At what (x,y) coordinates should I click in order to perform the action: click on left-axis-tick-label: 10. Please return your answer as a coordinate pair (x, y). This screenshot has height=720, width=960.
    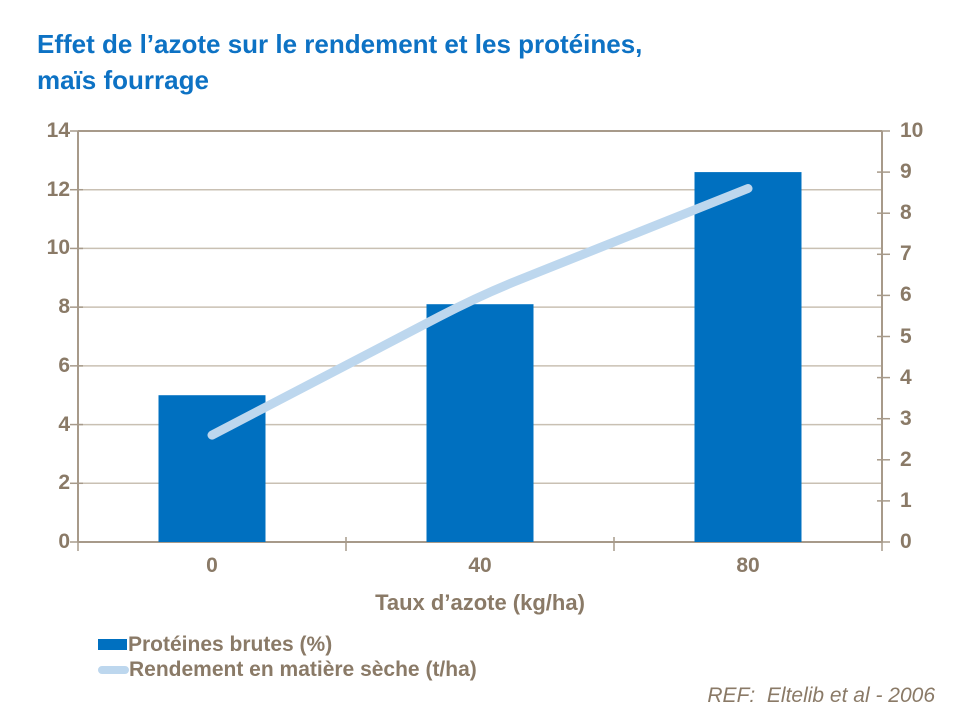
    Looking at the image, I should click on (58, 248).